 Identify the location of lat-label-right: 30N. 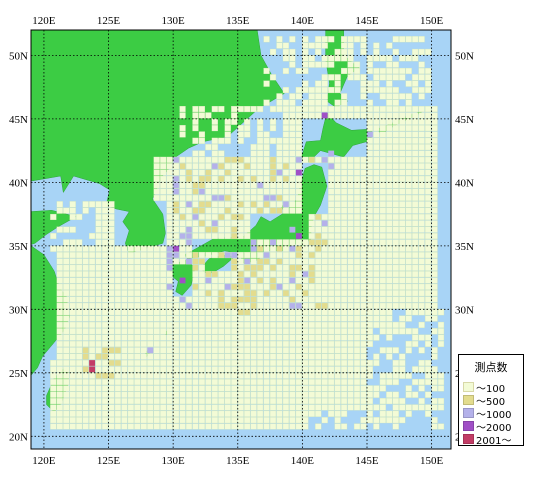
(464, 310).